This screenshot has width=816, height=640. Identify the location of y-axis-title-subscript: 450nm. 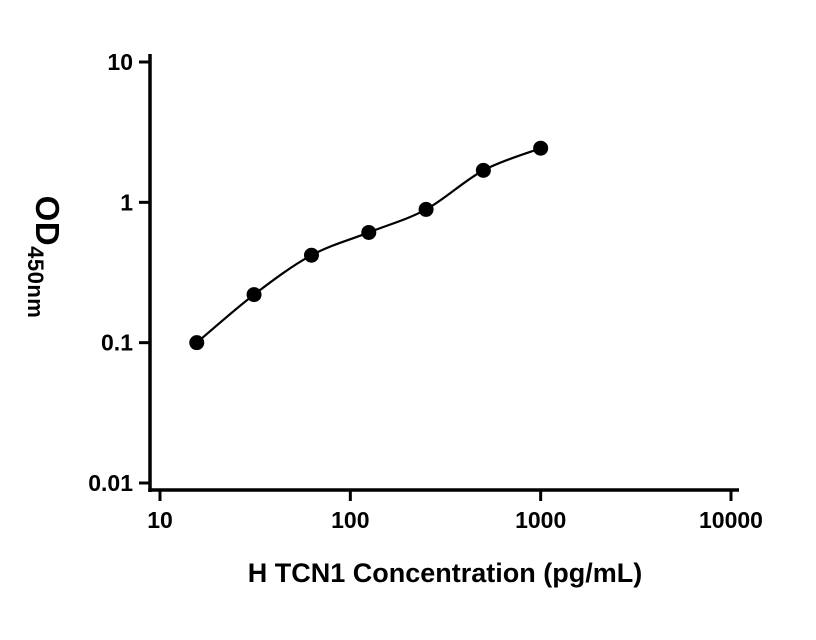
(36, 282).